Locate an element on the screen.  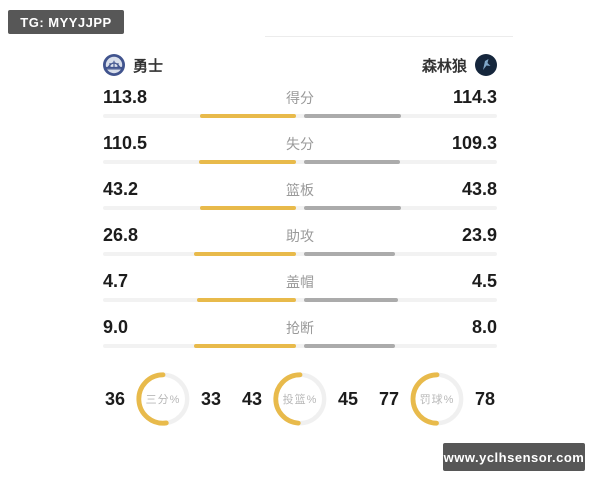
stat-away-value: 109.3 is located at coordinates (474, 143).